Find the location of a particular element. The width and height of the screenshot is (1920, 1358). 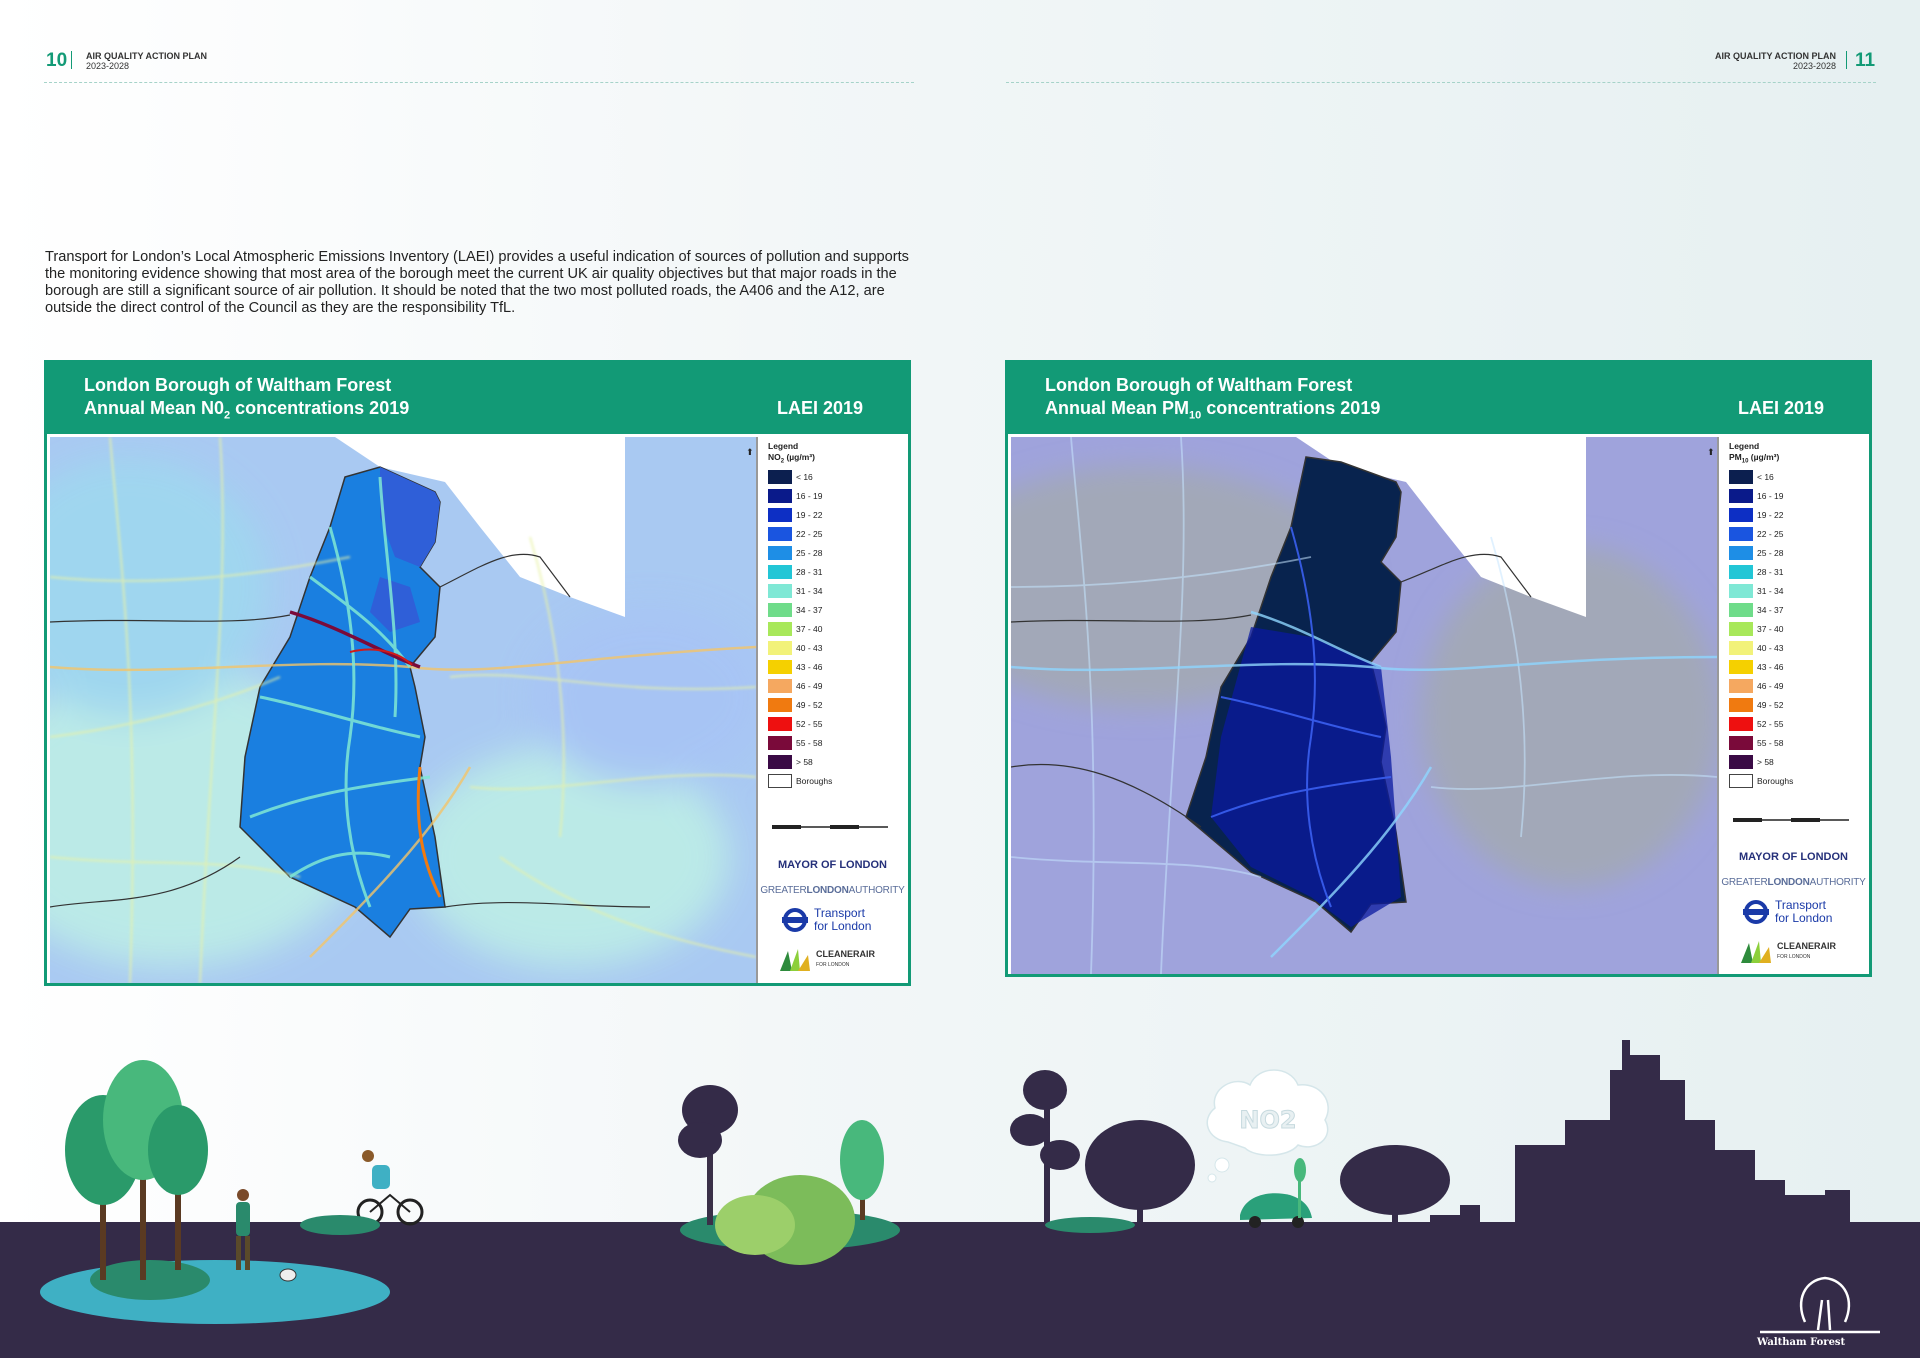

pm10-concentration-map is located at coordinates (1364, 705).